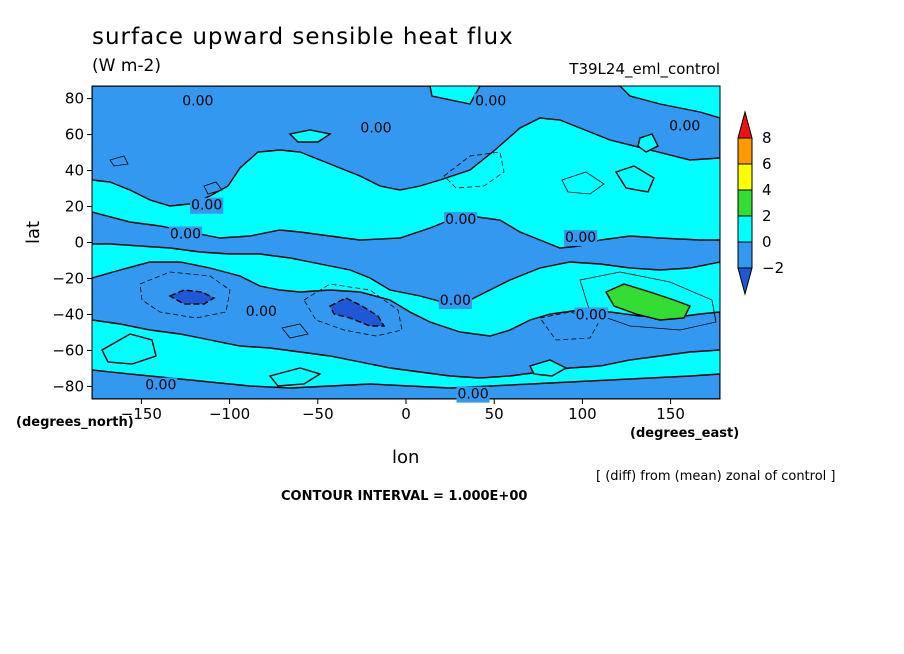 Image resolution: width=904 pixels, height=654 pixels. Describe the element at coordinates (644, 69) in the screenshot. I see `dataset-label: T39L24_eml_control` at that location.